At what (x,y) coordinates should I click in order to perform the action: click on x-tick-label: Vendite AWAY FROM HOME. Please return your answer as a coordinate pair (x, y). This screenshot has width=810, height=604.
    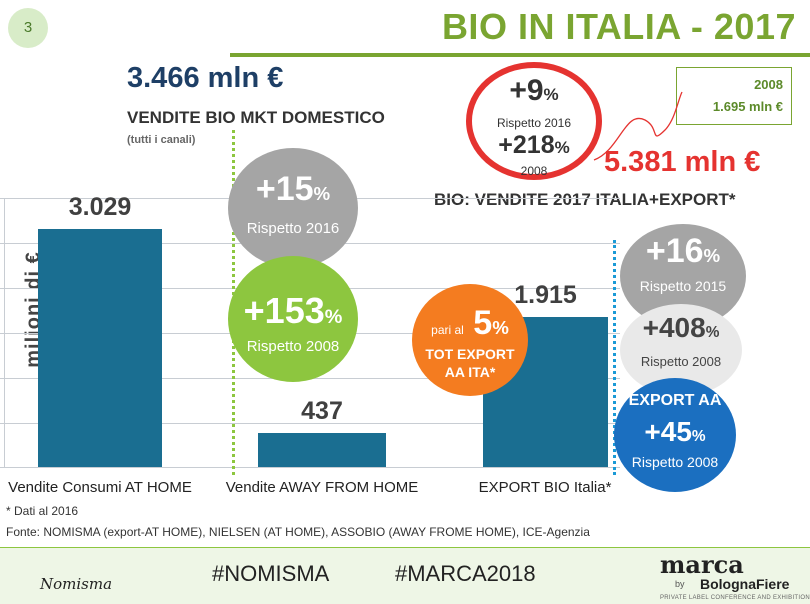
    Looking at the image, I should click on (322, 487).